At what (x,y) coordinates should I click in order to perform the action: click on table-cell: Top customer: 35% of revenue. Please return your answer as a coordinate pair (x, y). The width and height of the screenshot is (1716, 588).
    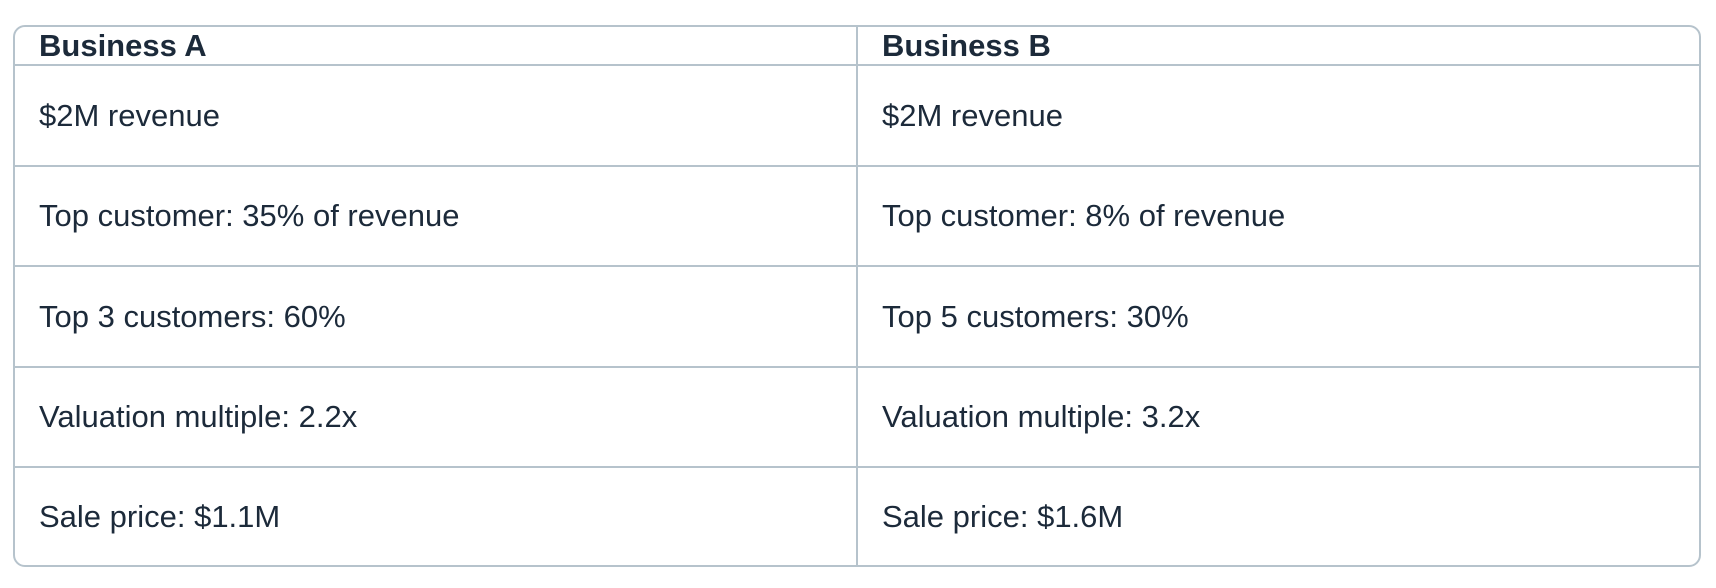
    Looking at the image, I should click on (436, 216).